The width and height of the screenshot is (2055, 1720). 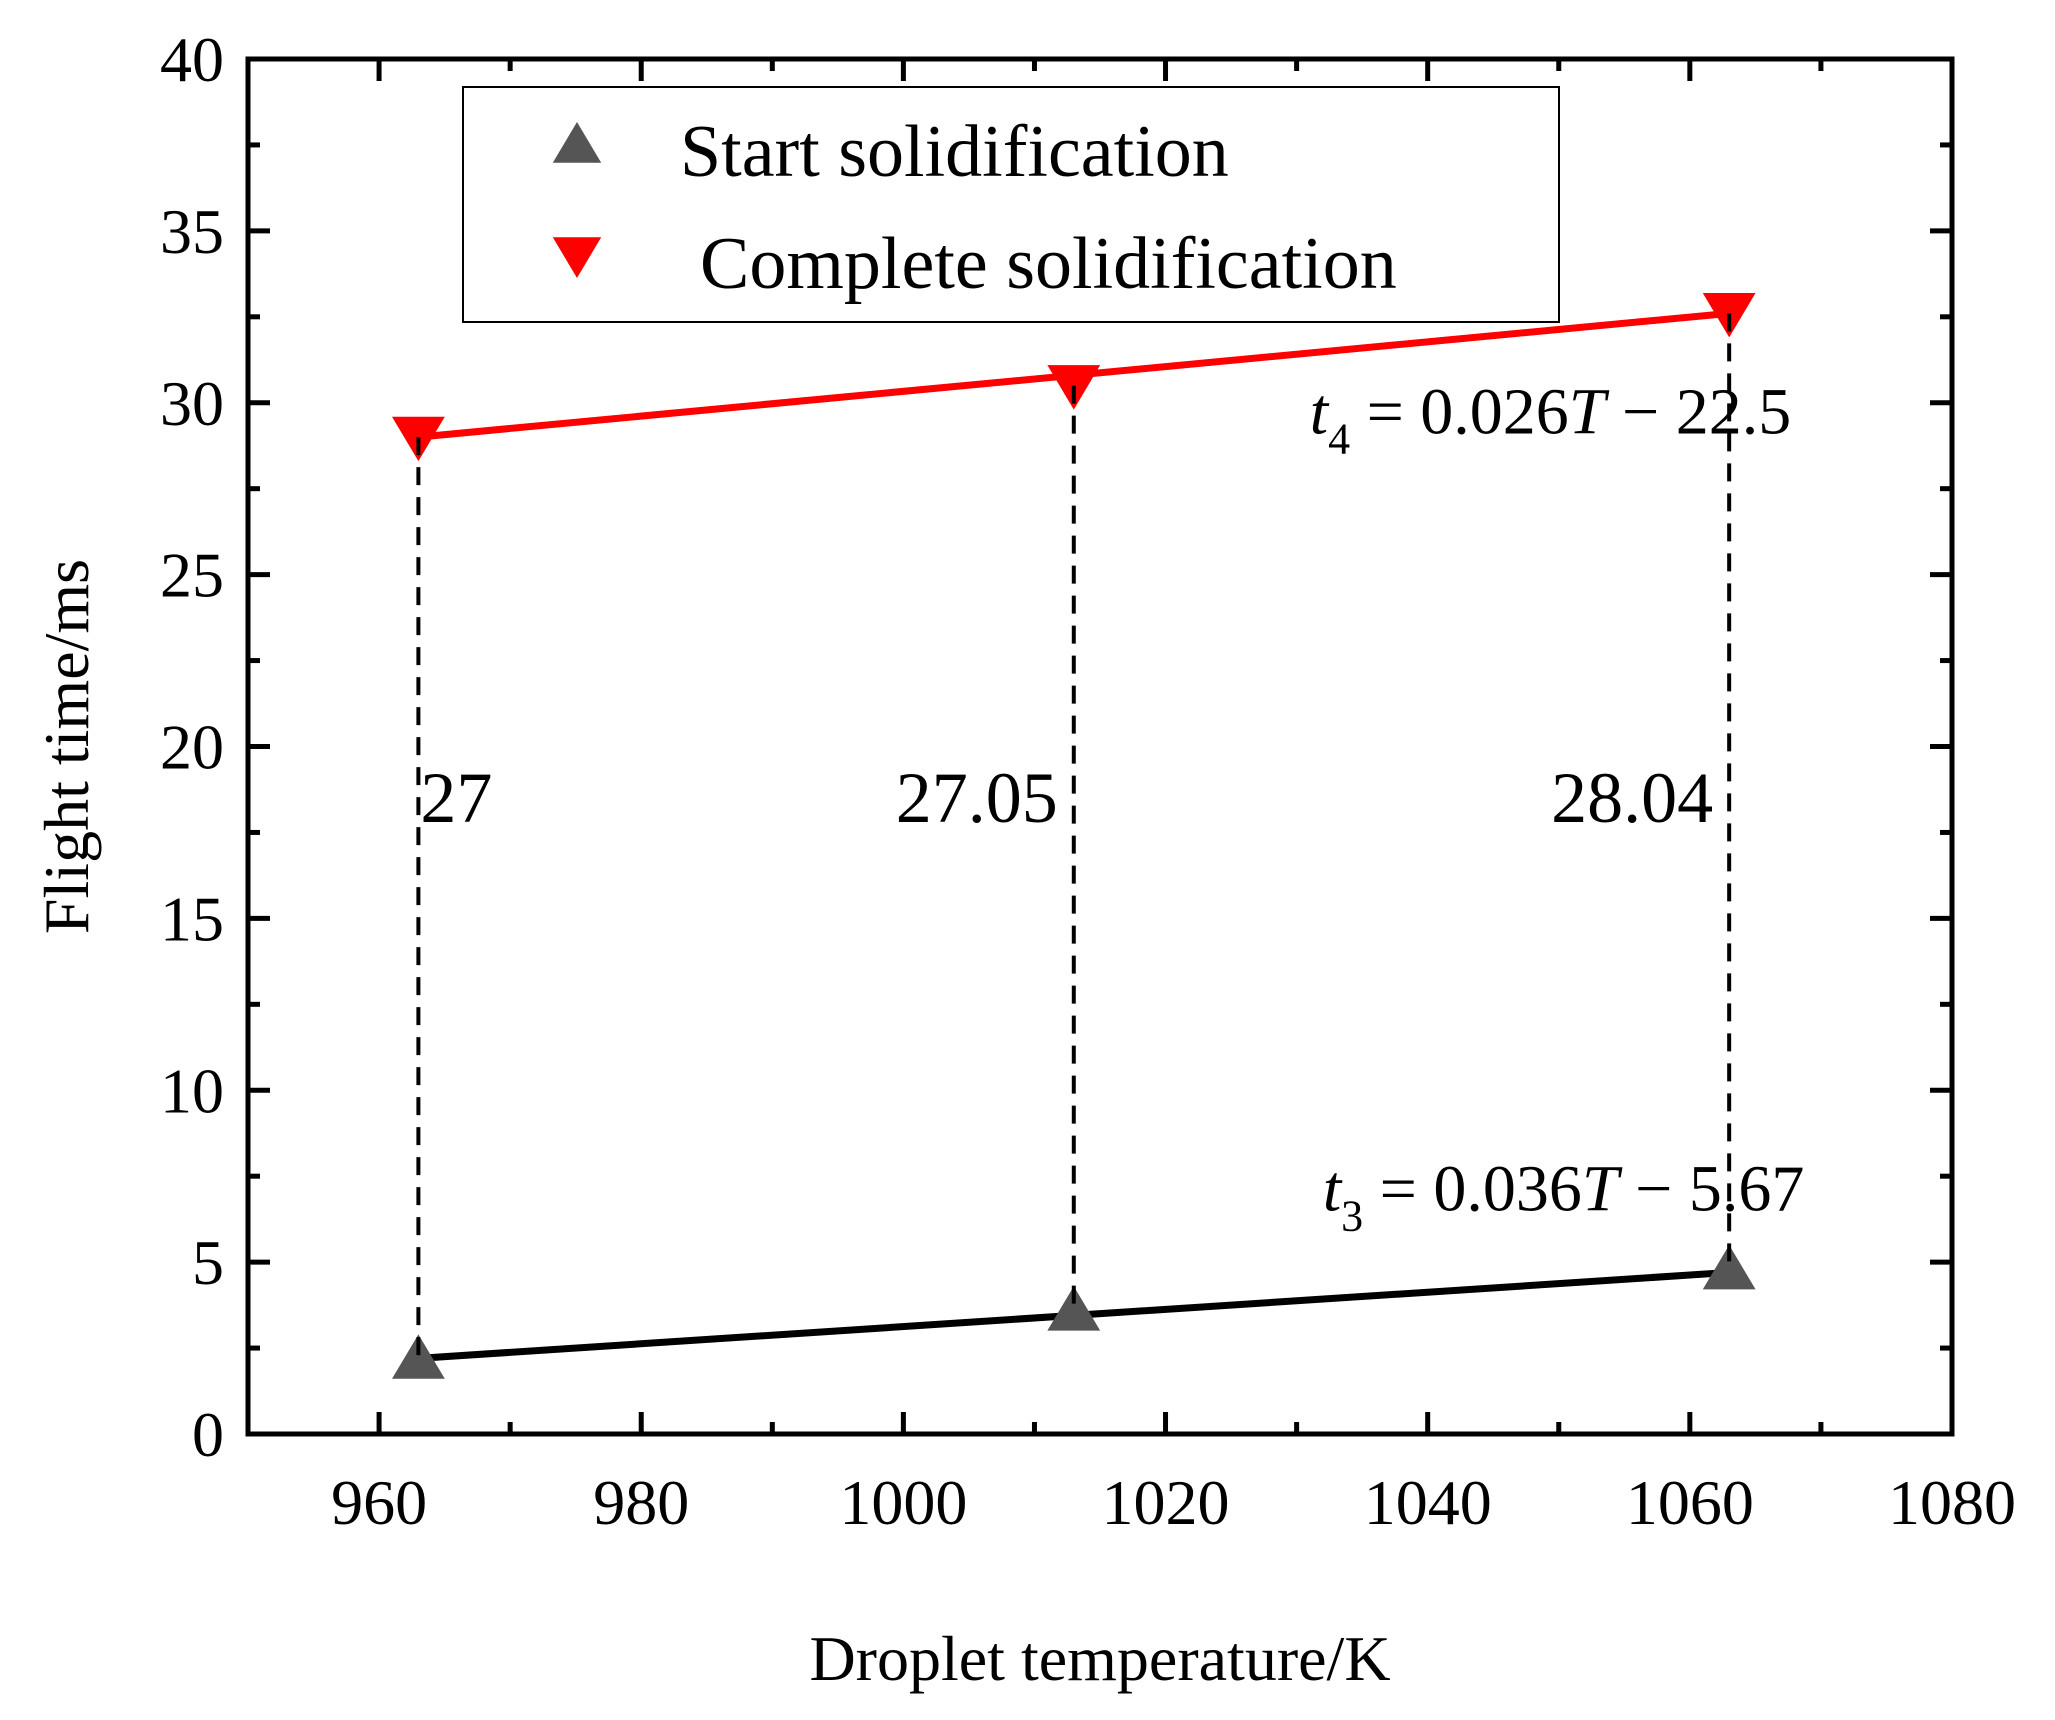 What do you see at coordinates (192, 918) in the screenshot?
I see `y-tick-label: 15` at bounding box center [192, 918].